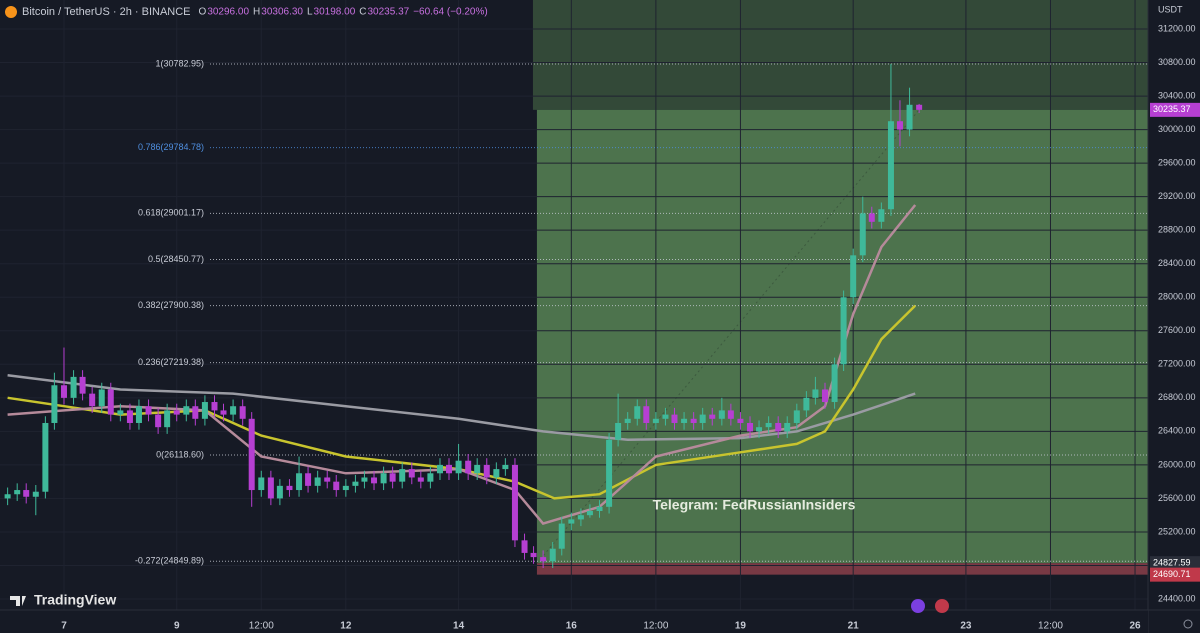 Image resolution: width=1200 pixels, height=633 pixels. I want to click on fib-label: 0.5(28450.77), so click(176, 259).